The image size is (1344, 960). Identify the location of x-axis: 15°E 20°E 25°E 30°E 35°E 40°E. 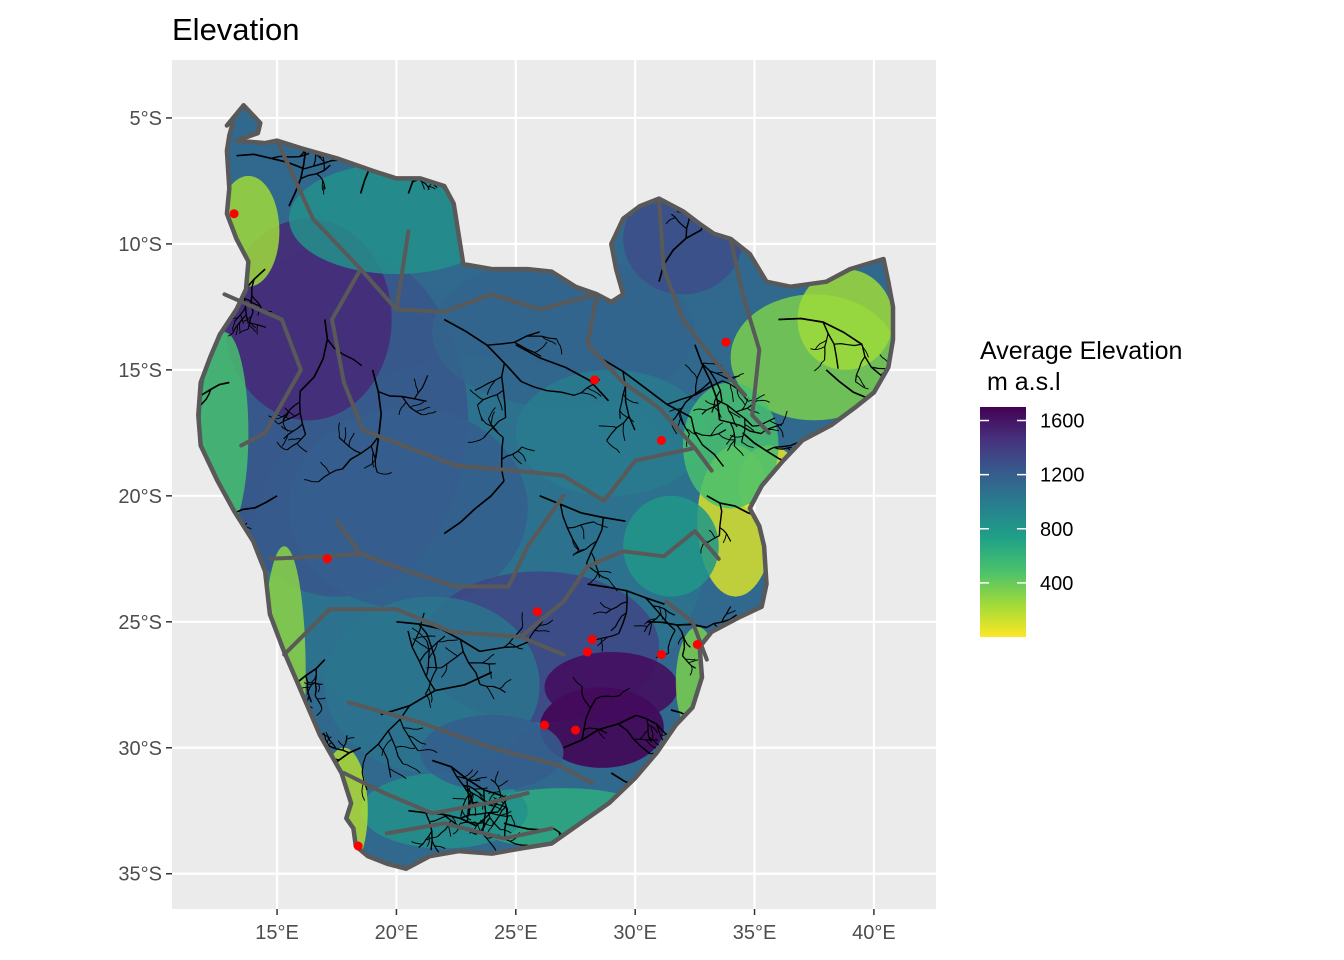
(575, 926).